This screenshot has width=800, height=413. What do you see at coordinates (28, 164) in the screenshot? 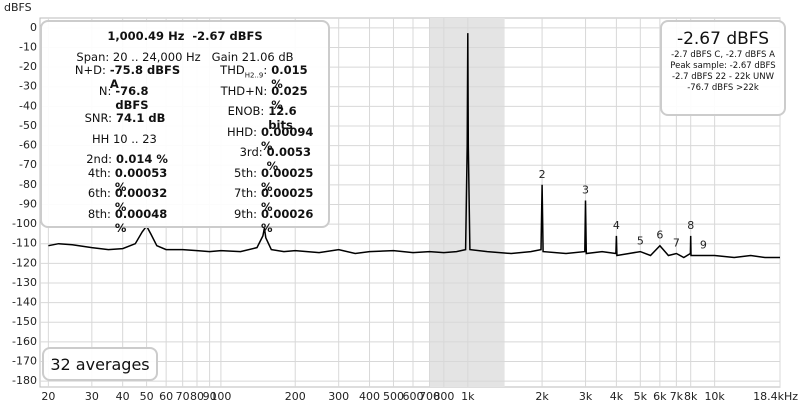
I see `y-tick-label: -70` at bounding box center [28, 164].